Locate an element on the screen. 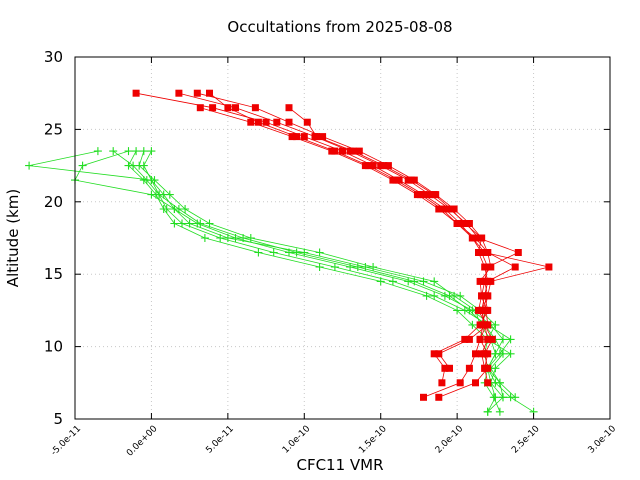  y-tick-label: 15 is located at coordinates (53, 274).